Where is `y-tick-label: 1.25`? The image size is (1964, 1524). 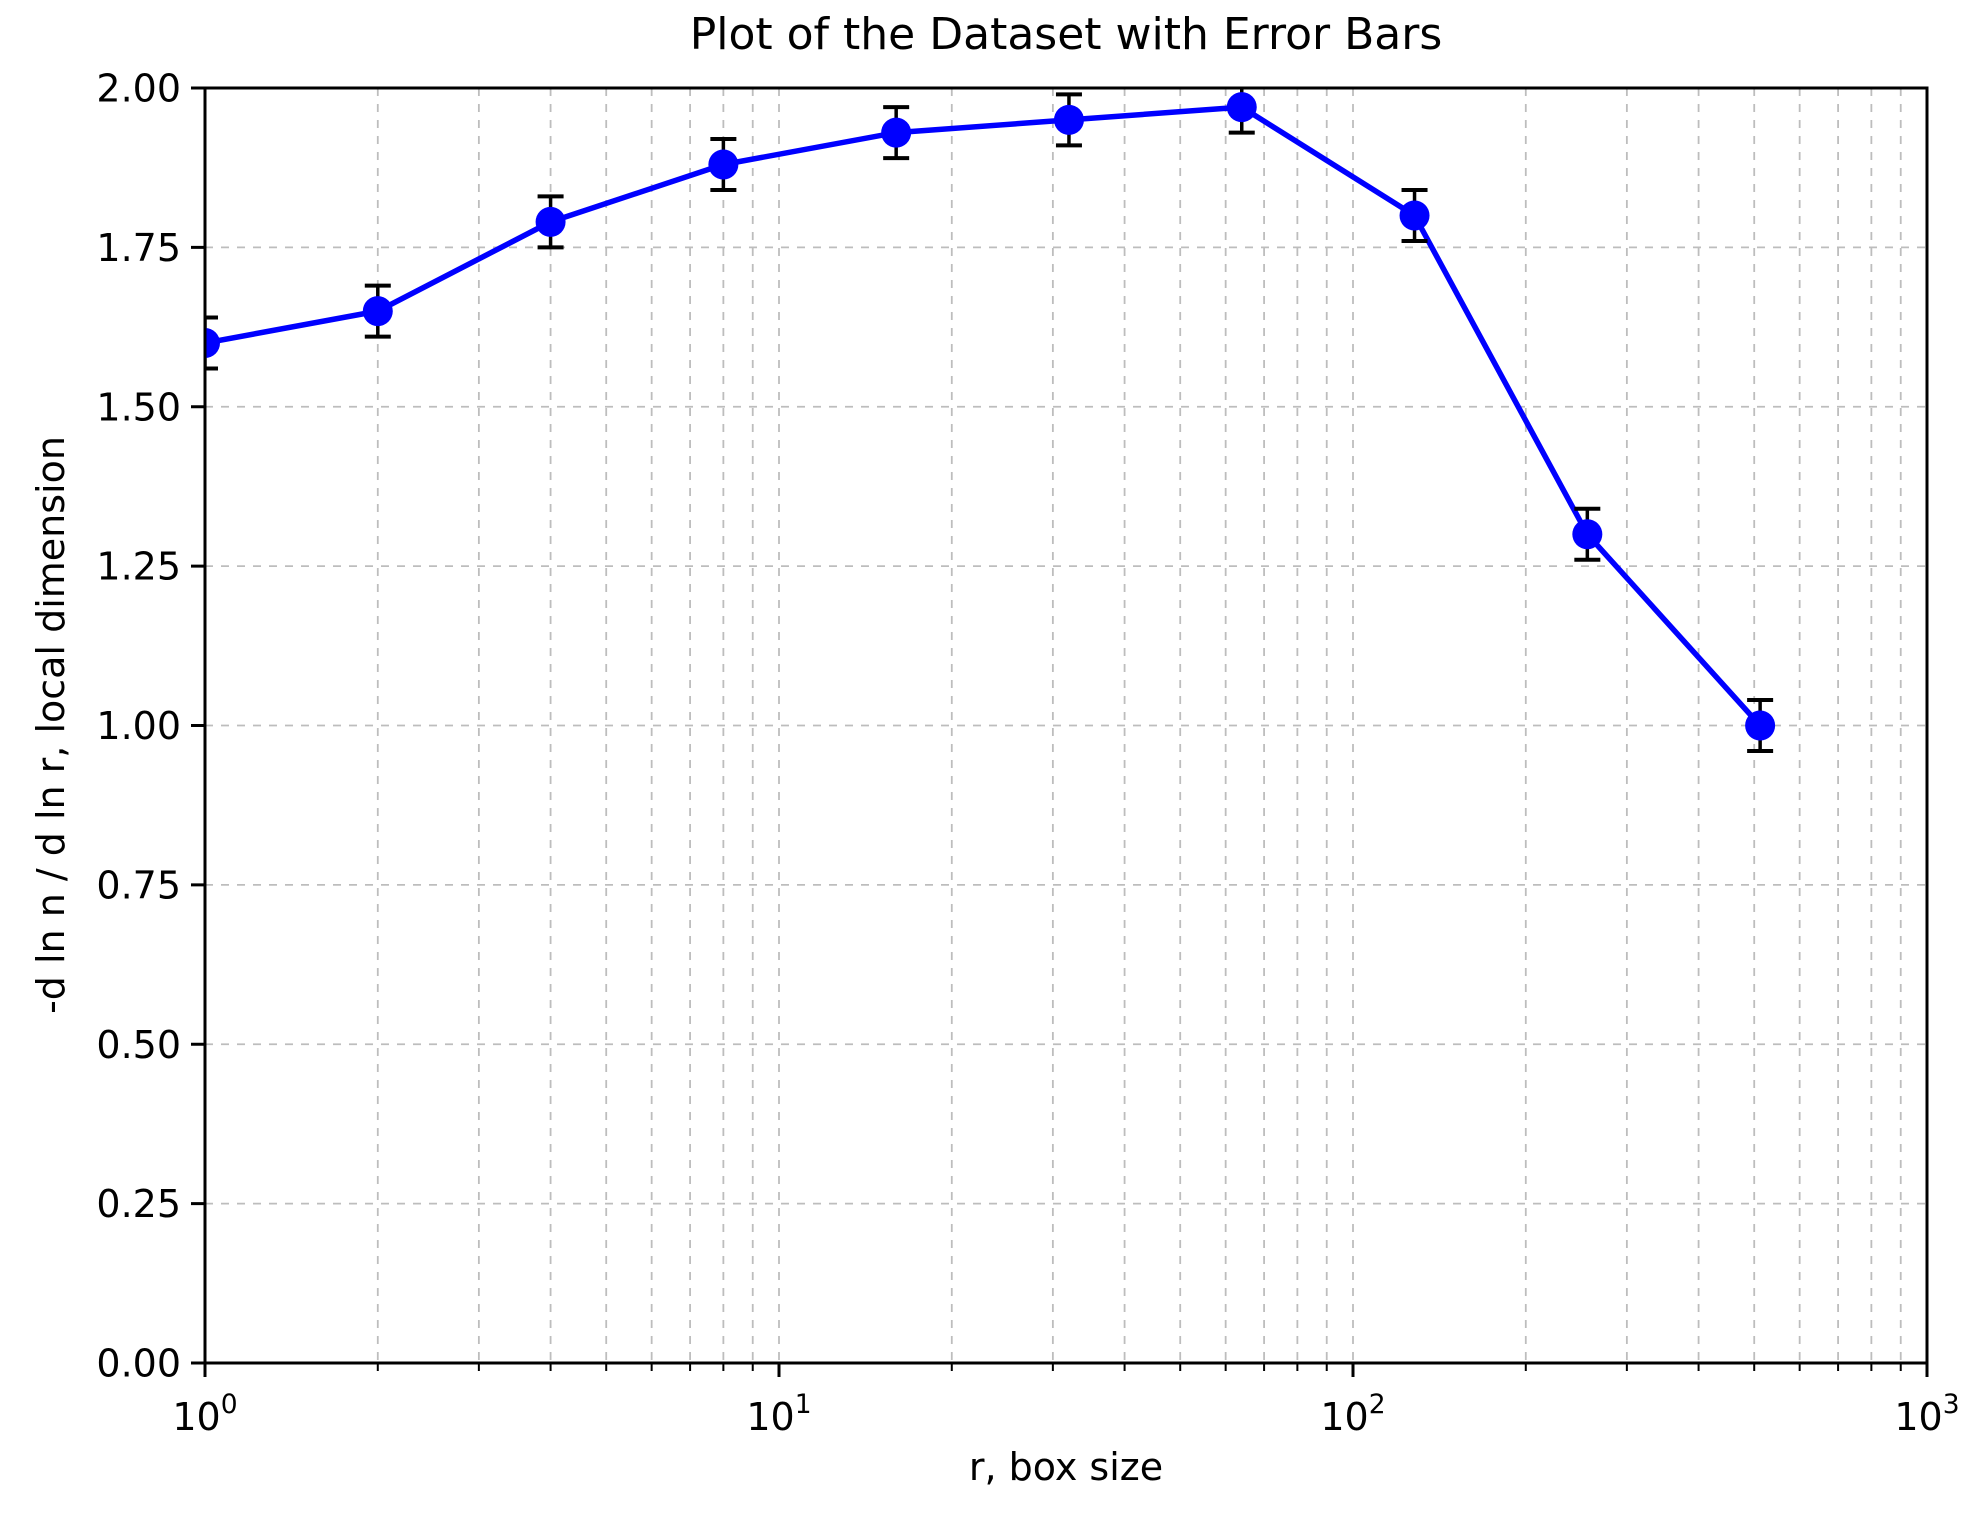
y-tick-label: 1.25 is located at coordinates (138, 567).